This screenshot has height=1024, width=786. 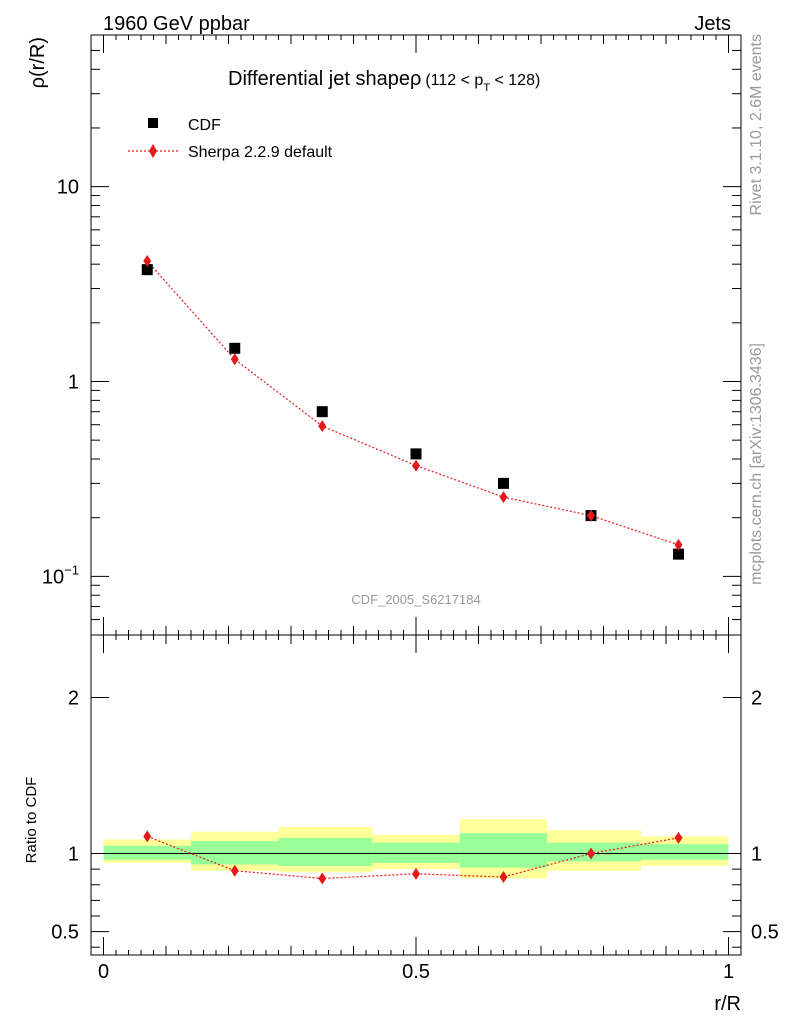 What do you see at coordinates (73, 855) in the screenshot?
I see `ratio-ytick-label-left: 1` at bounding box center [73, 855].